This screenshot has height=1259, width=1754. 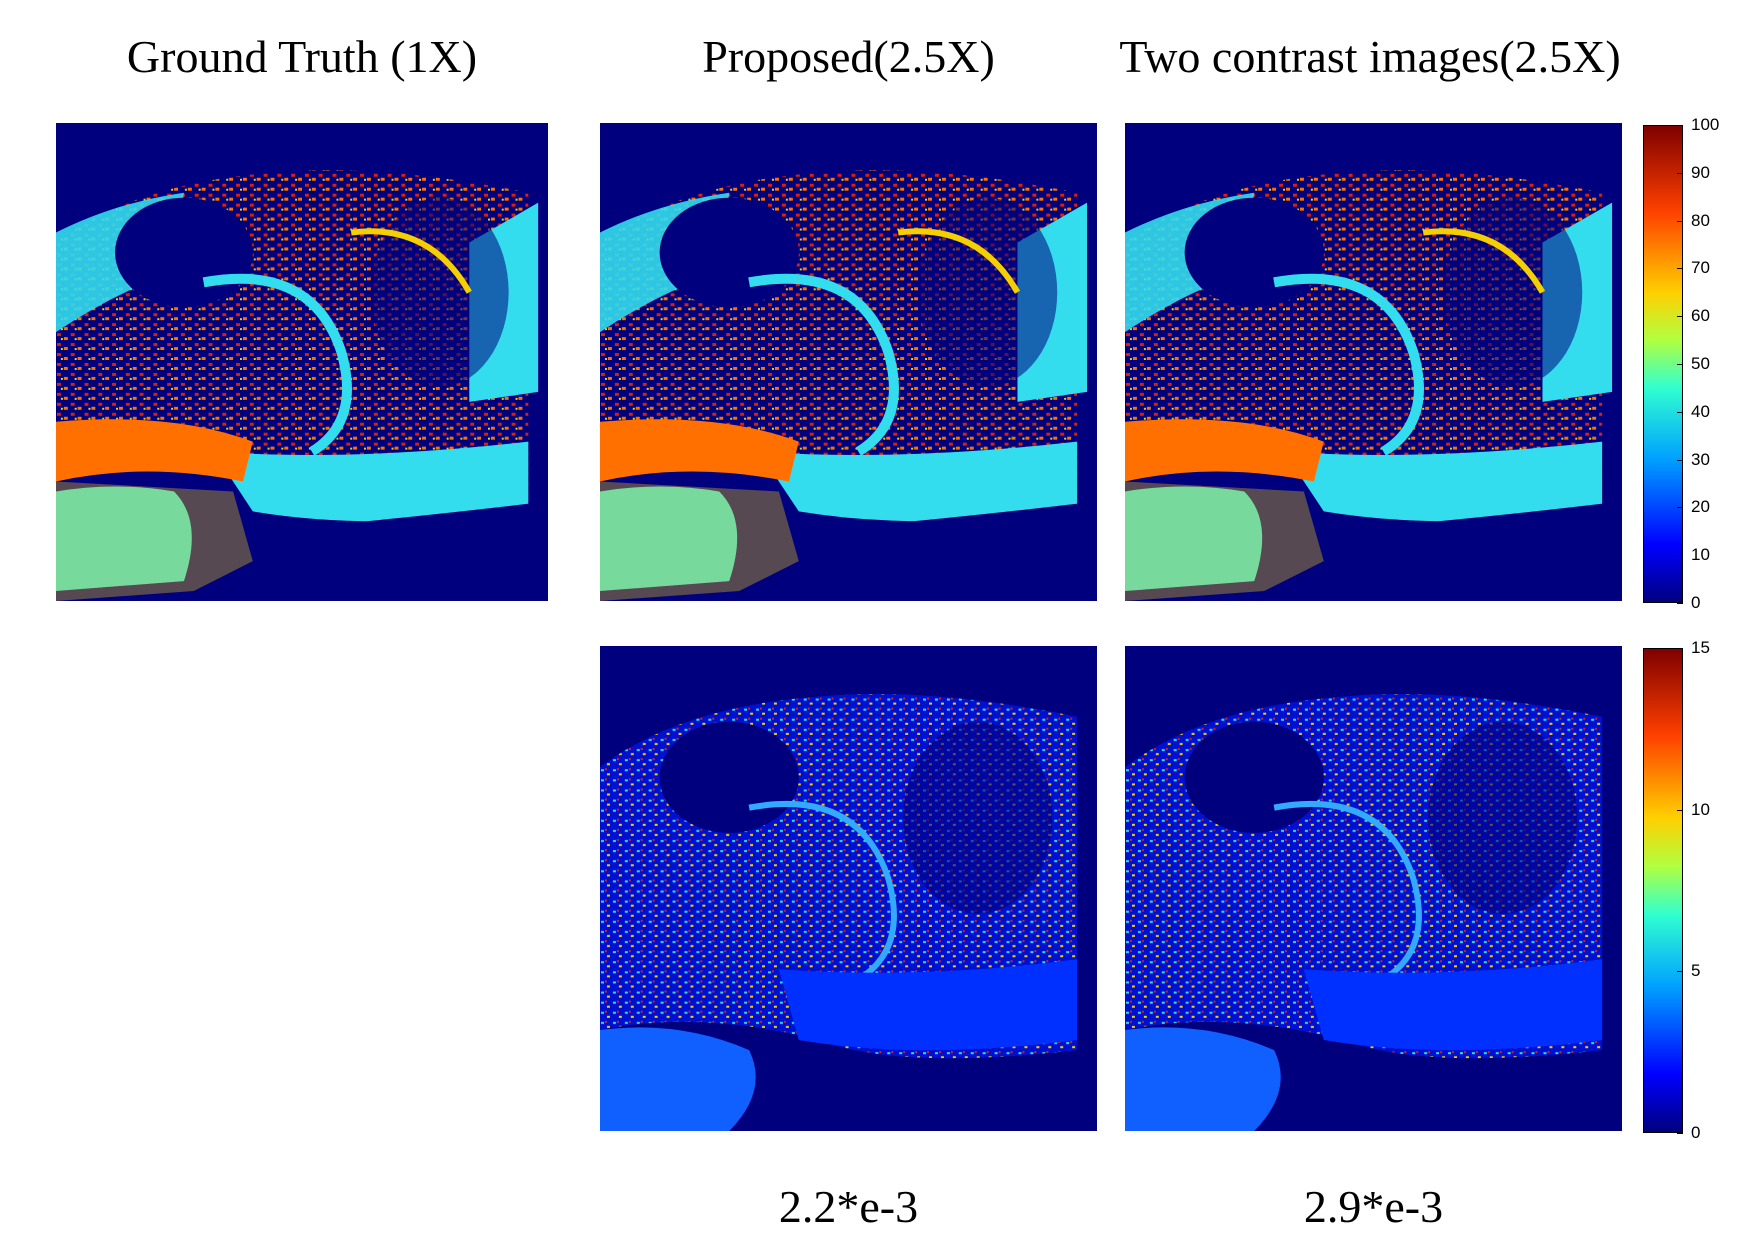 I want to click on colorbar-tick-label: 5, so click(x=1696, y=971).